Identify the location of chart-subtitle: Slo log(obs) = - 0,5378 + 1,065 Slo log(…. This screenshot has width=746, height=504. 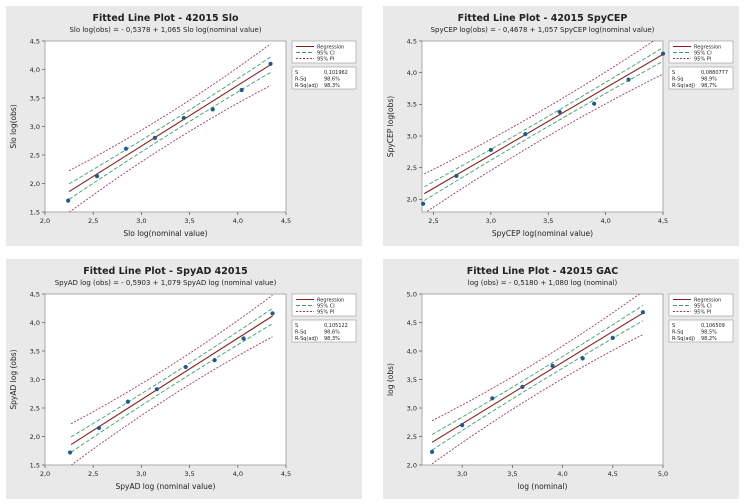
(165, 30).